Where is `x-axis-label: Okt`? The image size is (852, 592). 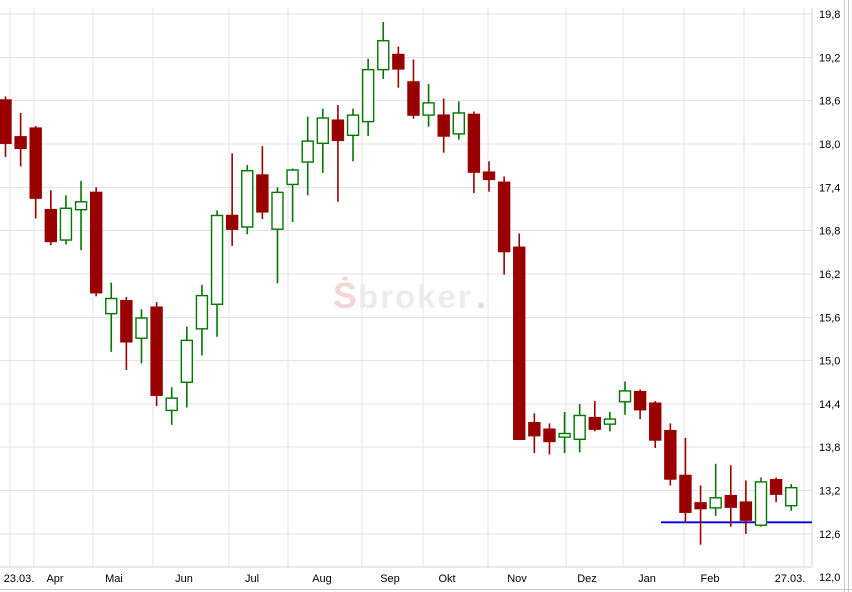
x-axis-label: Okt is located at coordinates (446, 579).